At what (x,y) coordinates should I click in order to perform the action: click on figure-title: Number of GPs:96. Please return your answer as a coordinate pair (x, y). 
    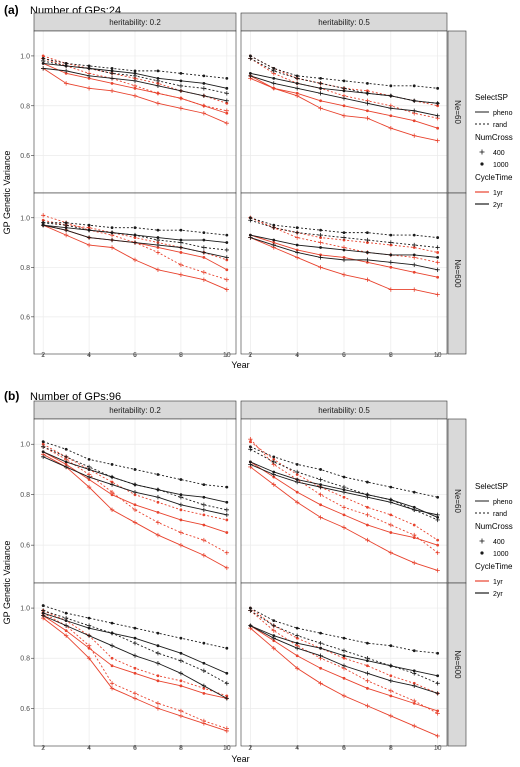
    Looking at the image, I should click on (75, 397).